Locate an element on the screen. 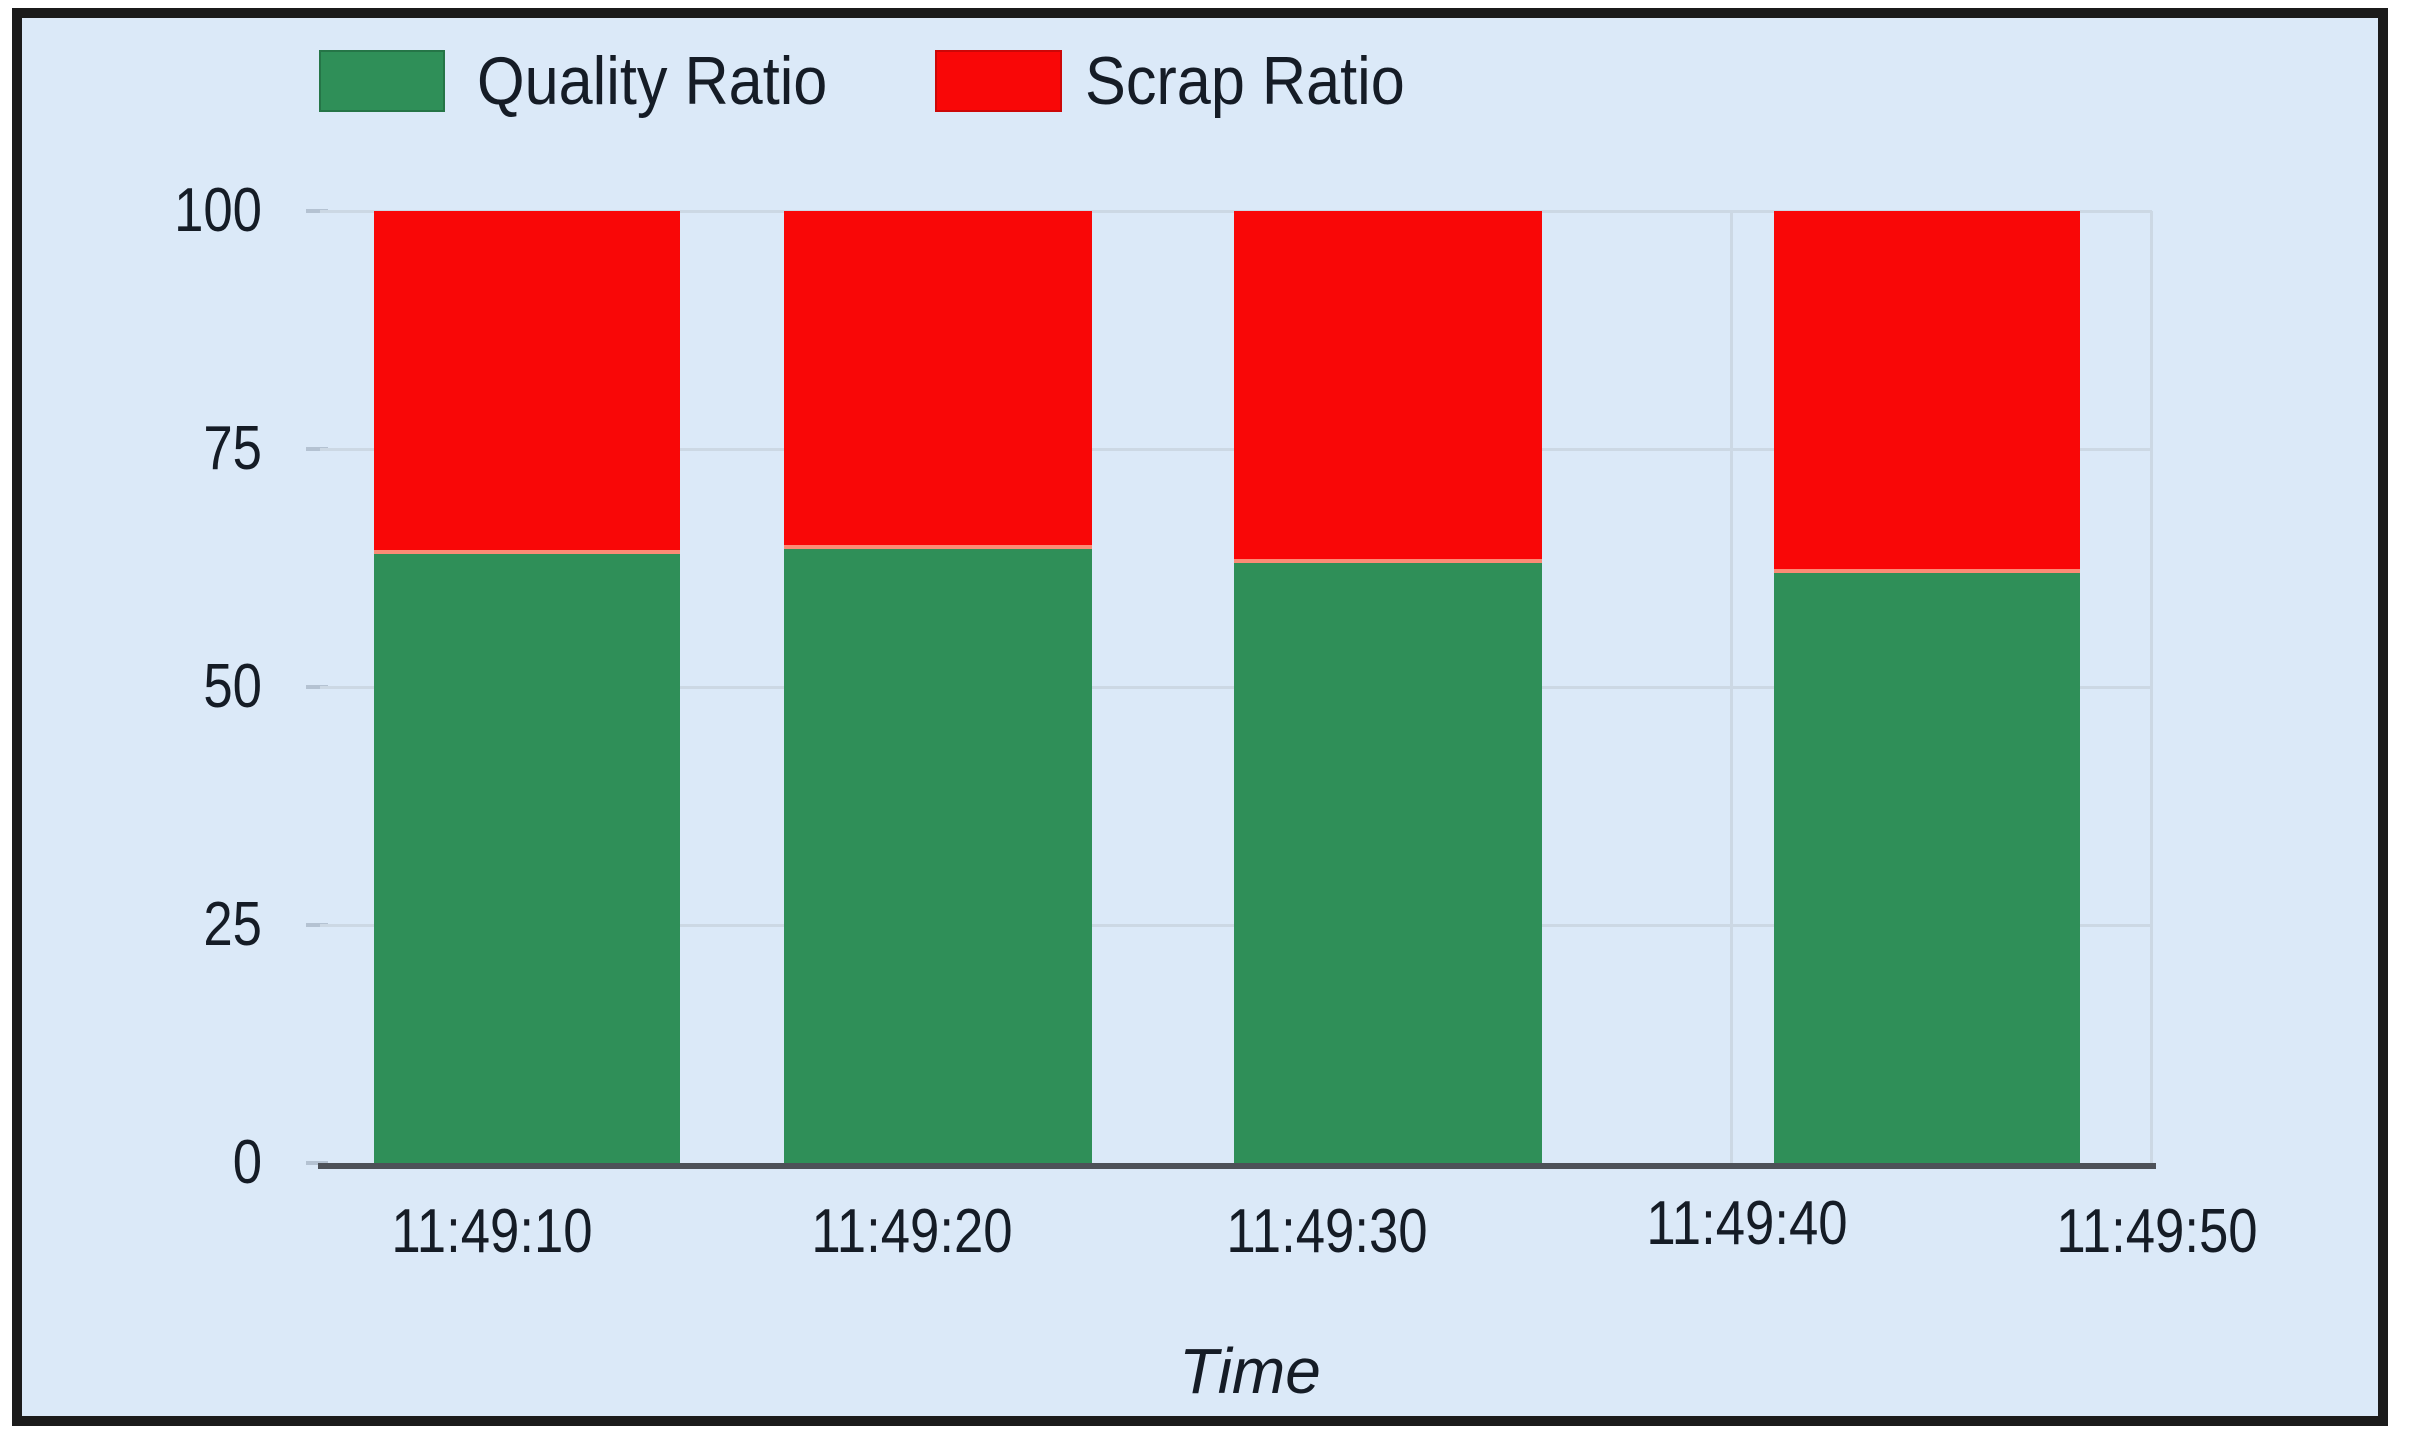 This screenshot has width=2409, height=1455. x-tick-label: 11:49:20 is located at coordinates (912, 1231).